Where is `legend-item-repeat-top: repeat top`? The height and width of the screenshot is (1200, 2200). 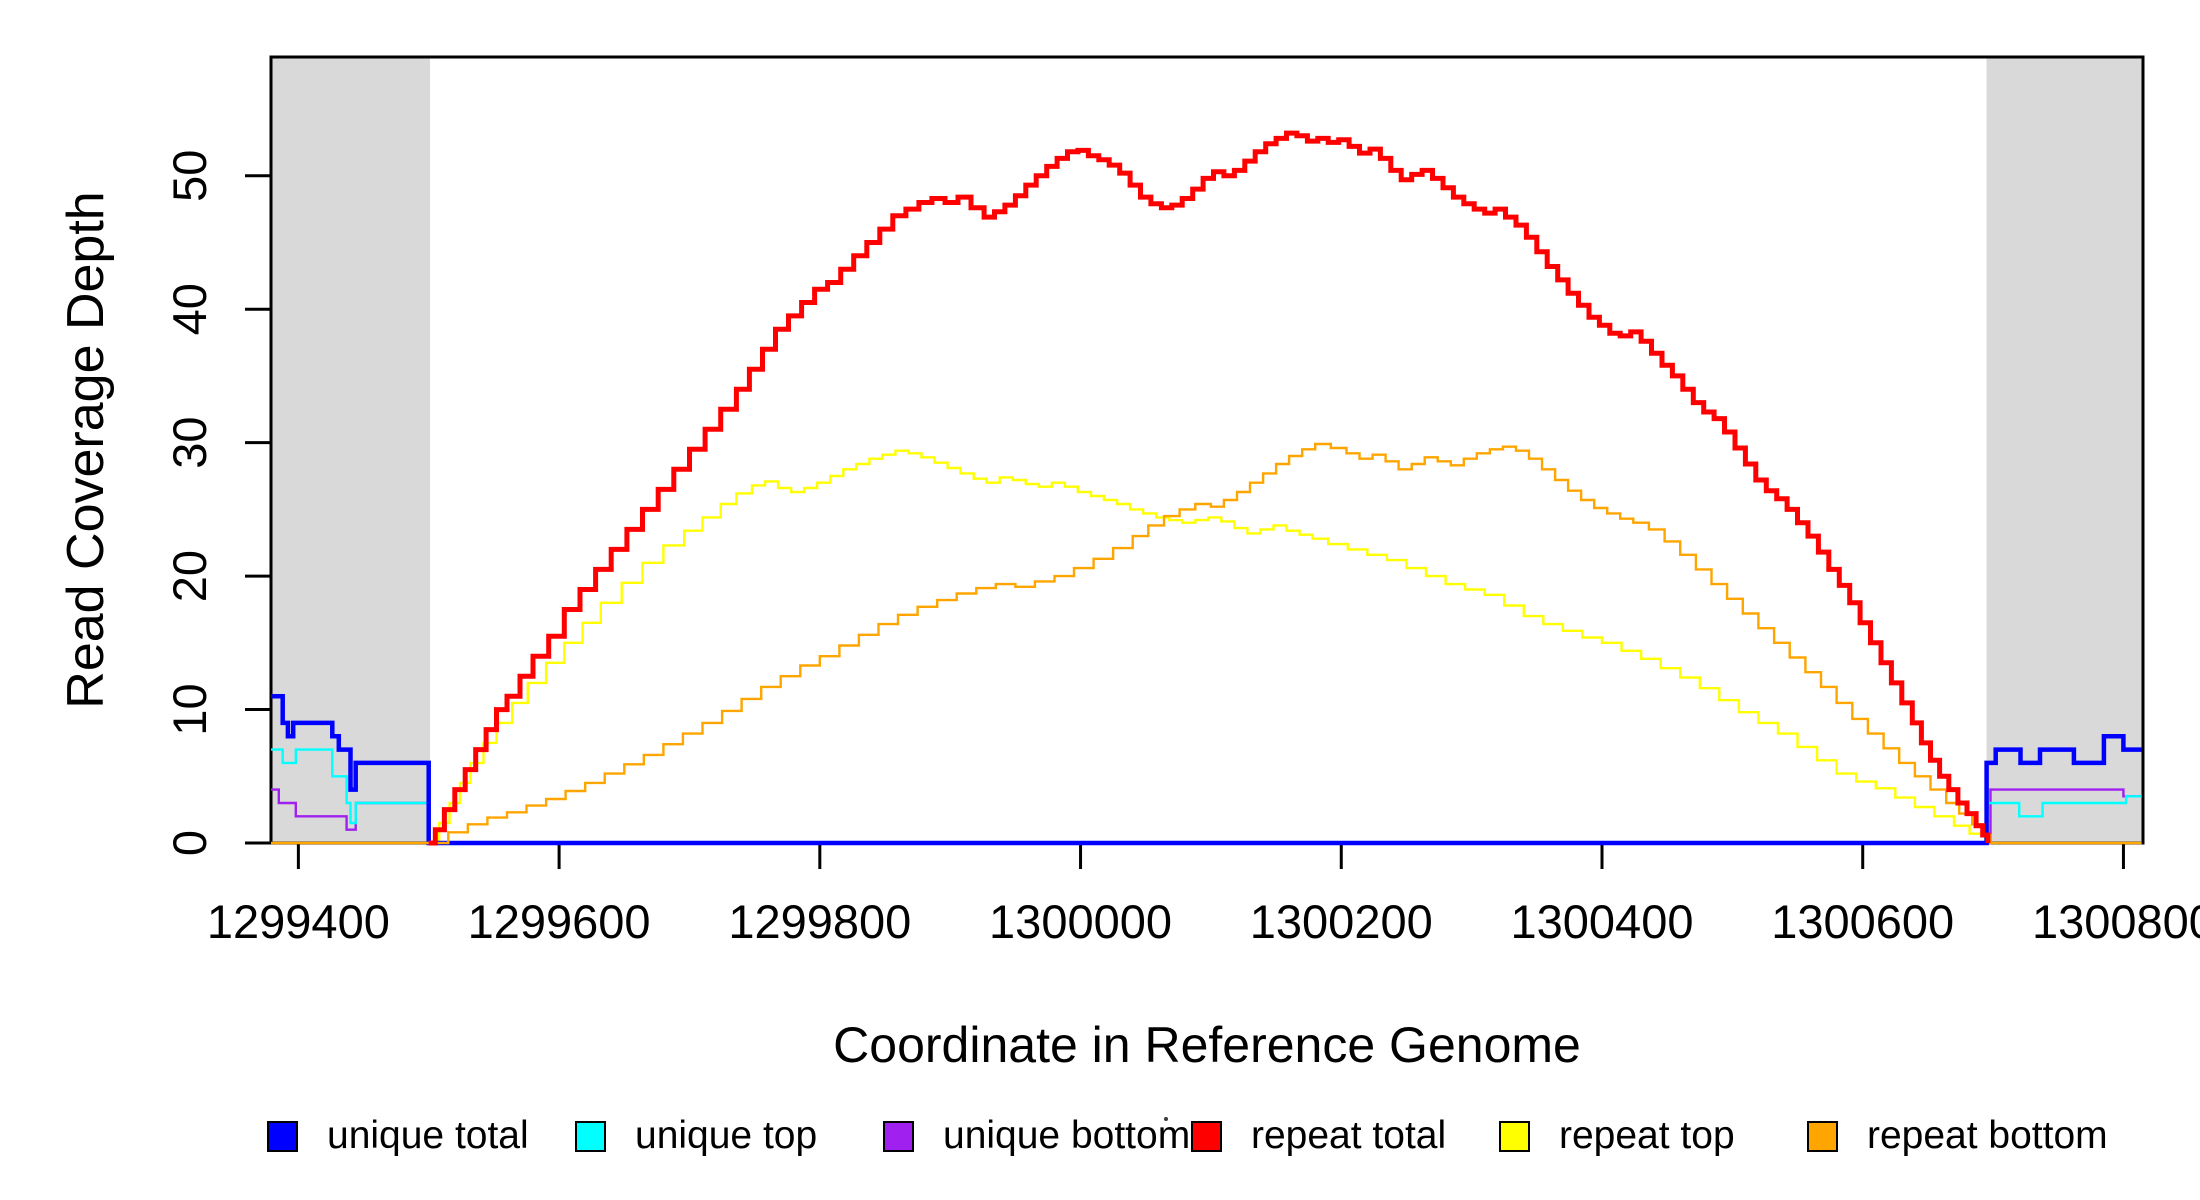 legend-item-repeat-top: repeat top is located at coordinates (1653, 1136).